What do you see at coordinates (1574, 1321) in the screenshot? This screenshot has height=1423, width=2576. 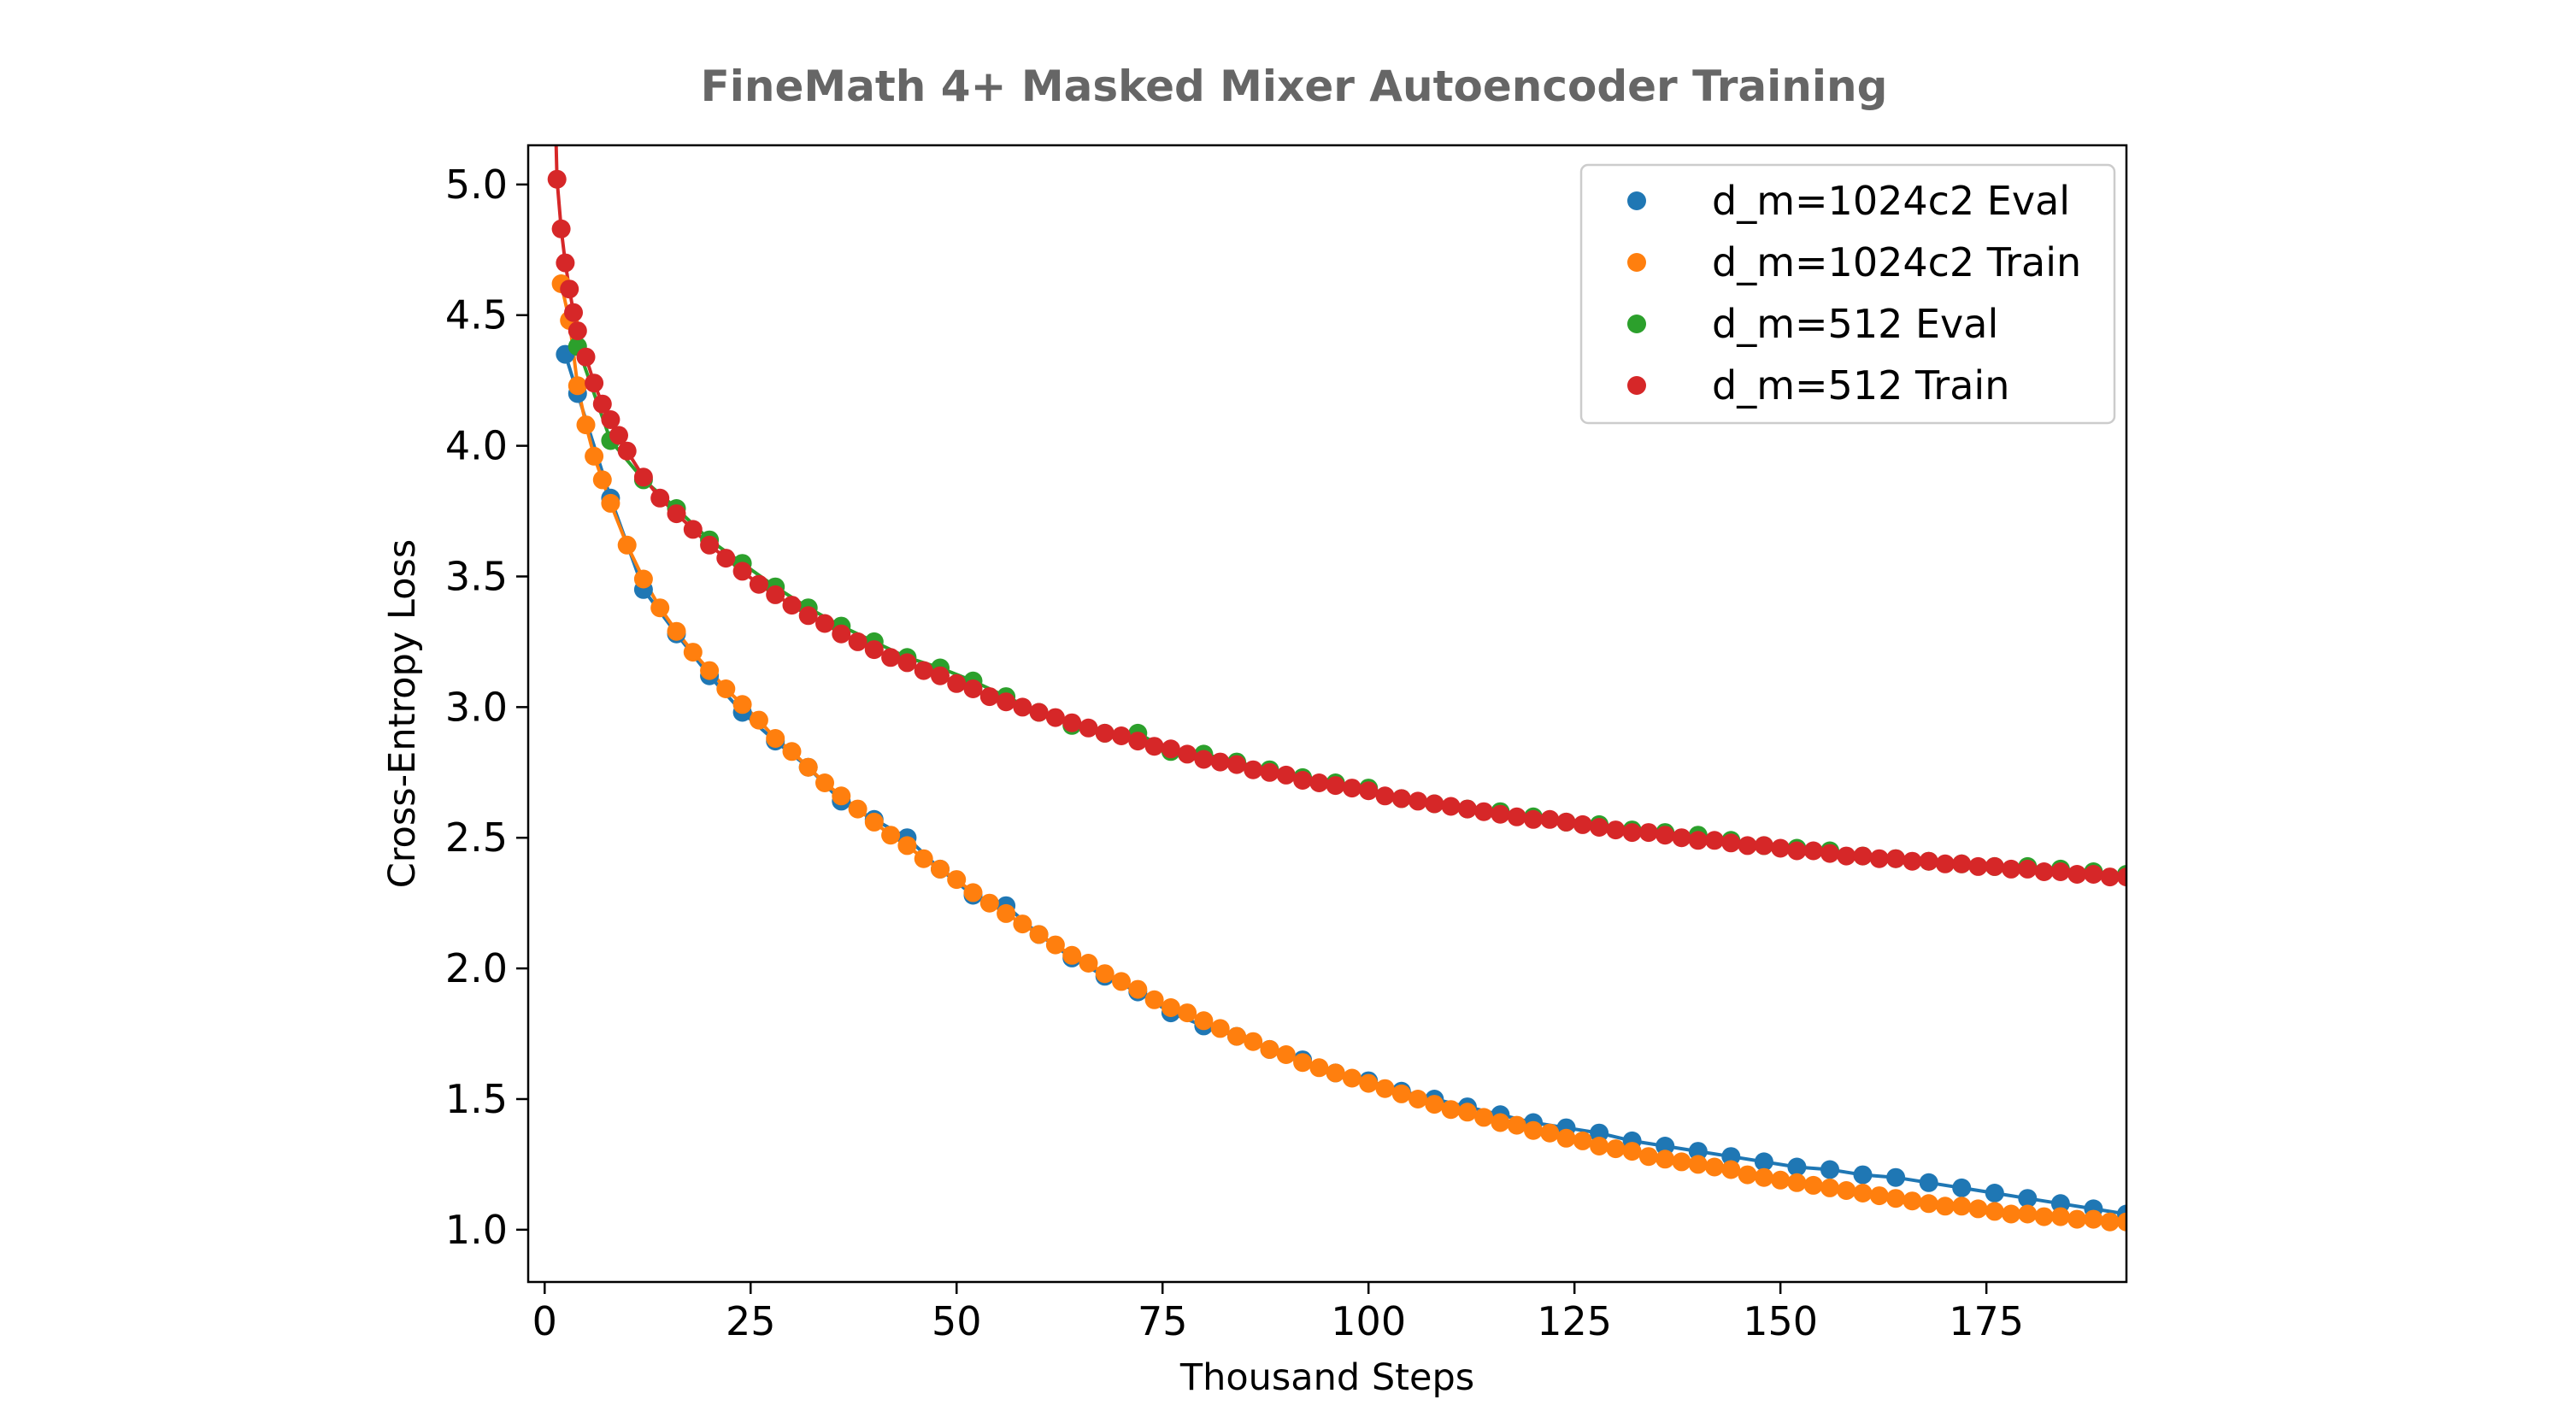 I see `x-tick-label: 125` at bounding box center [1574, 1321].